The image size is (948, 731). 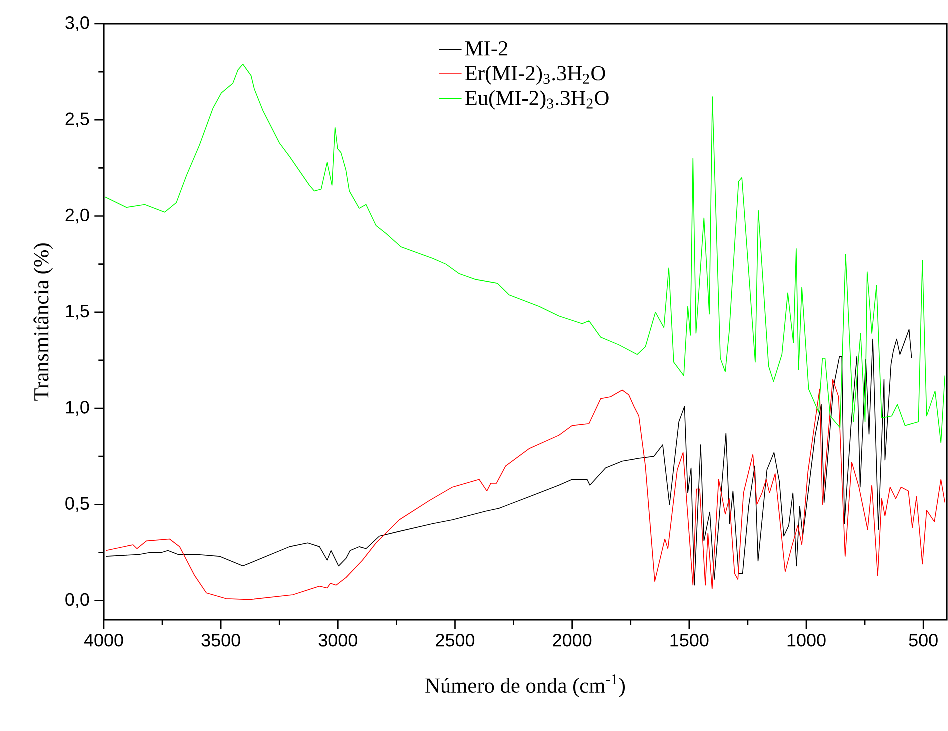 I want to click on x-tick-label: 3000, so click(x=338, y=640).